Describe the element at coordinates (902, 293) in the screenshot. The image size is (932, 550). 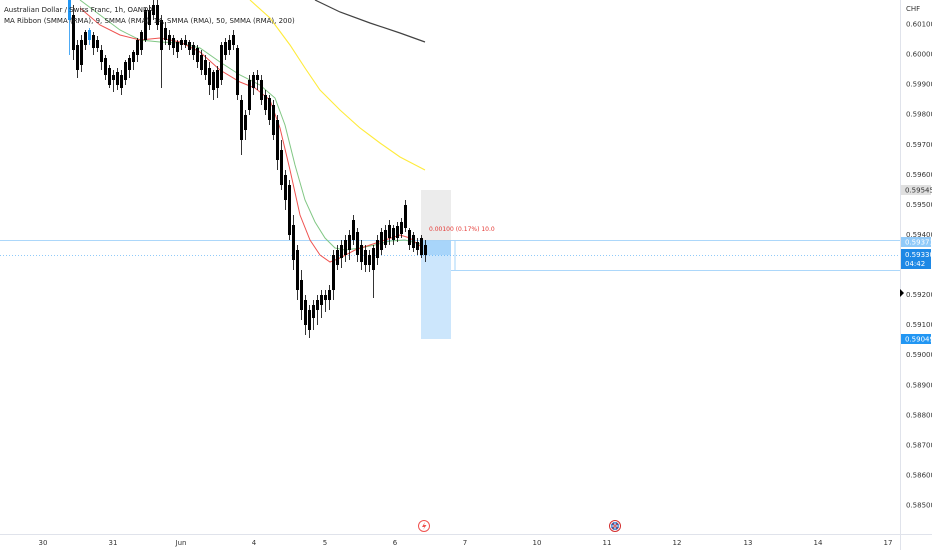
I see `cursor-marker` at that location.